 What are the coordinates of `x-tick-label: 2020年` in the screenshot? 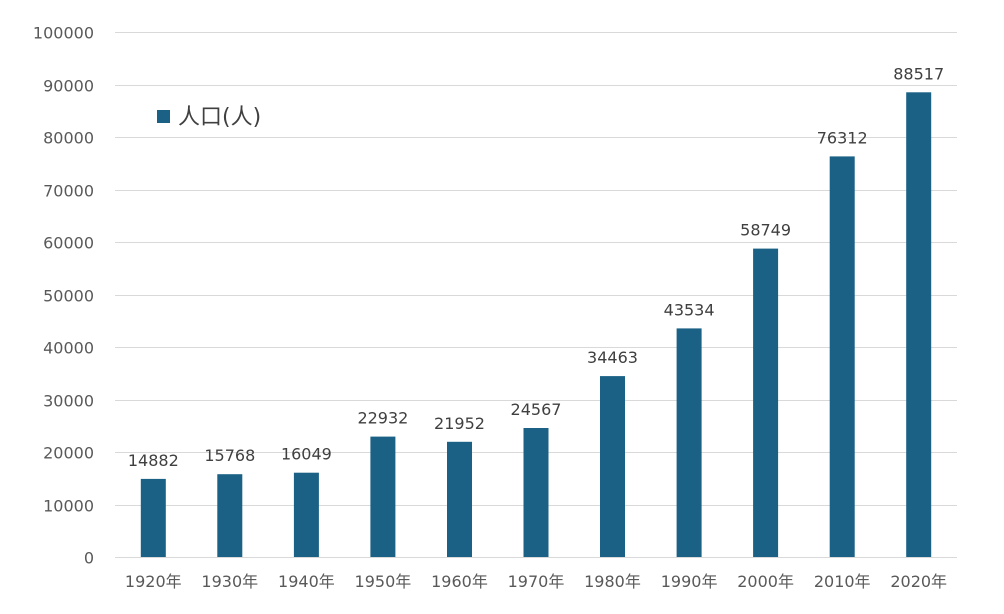 It's located at (918, 581).